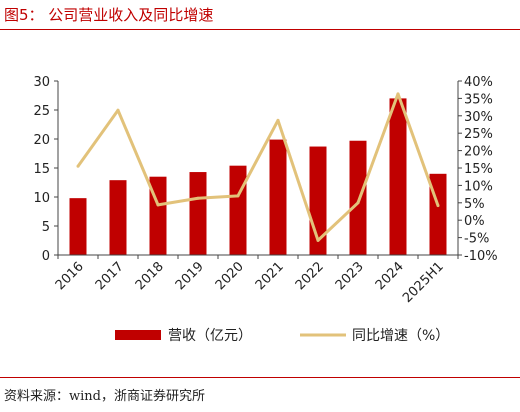 The image size is (520, 412). What do you see at coordinates (478, 82) in the screenshot?
I see `right-tick-label: 40%` at bounding box center [478, 82].